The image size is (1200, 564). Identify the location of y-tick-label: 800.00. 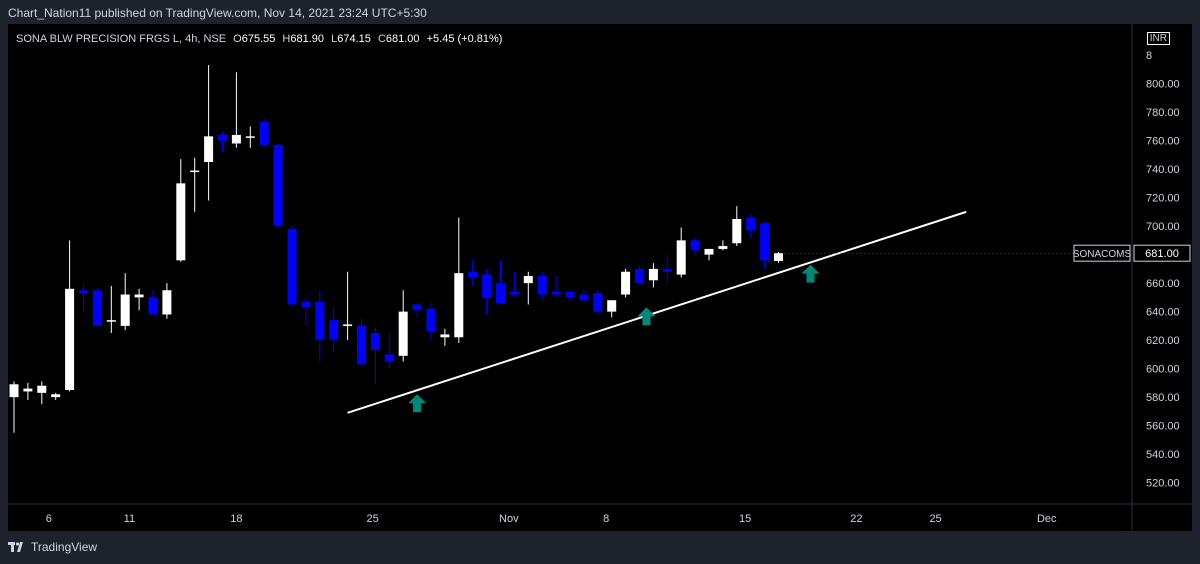
(1163, 85).